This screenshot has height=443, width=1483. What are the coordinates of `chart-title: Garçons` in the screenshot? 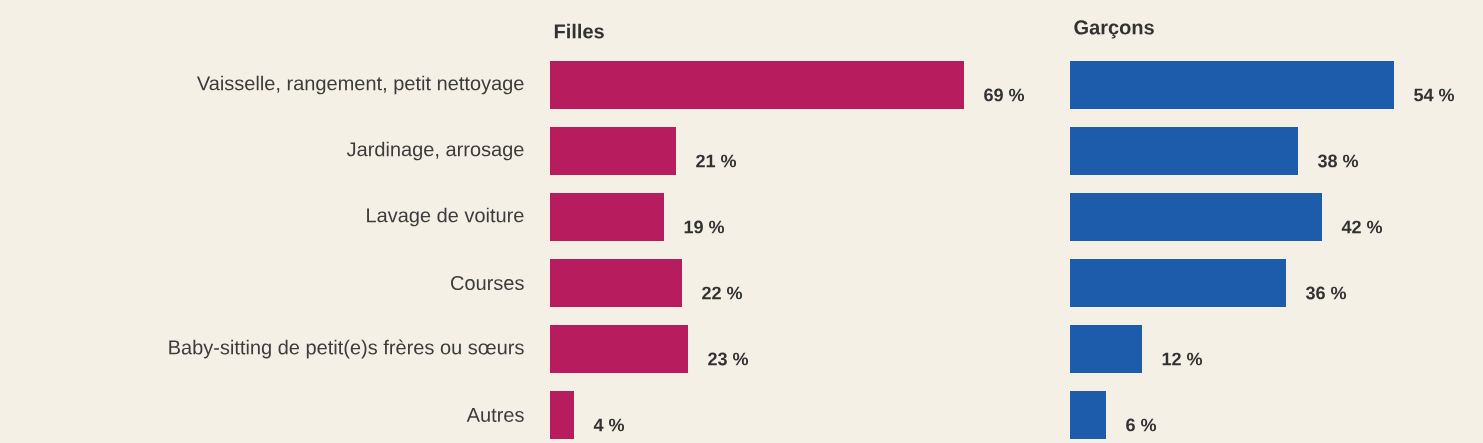 It's located at (1114, 29).